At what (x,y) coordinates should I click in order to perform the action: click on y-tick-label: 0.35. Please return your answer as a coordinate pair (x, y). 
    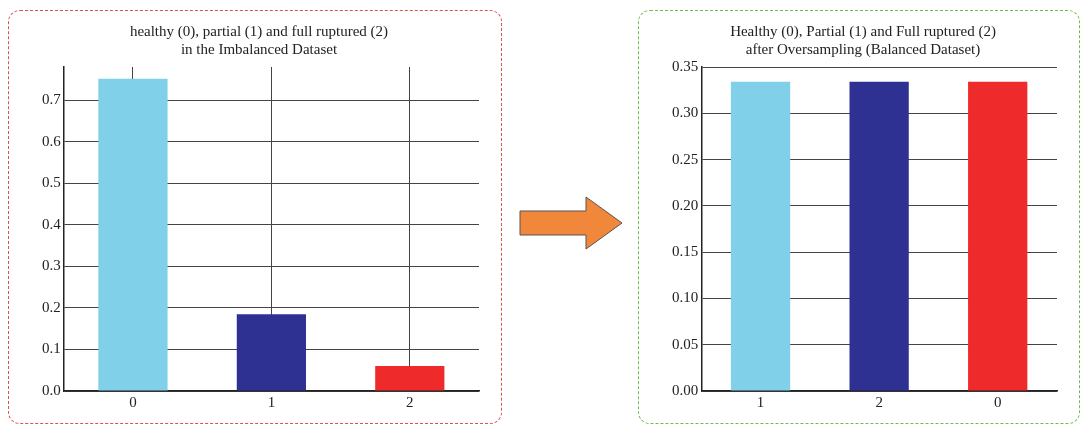
    Looking at the image, I should click on (685, 65).